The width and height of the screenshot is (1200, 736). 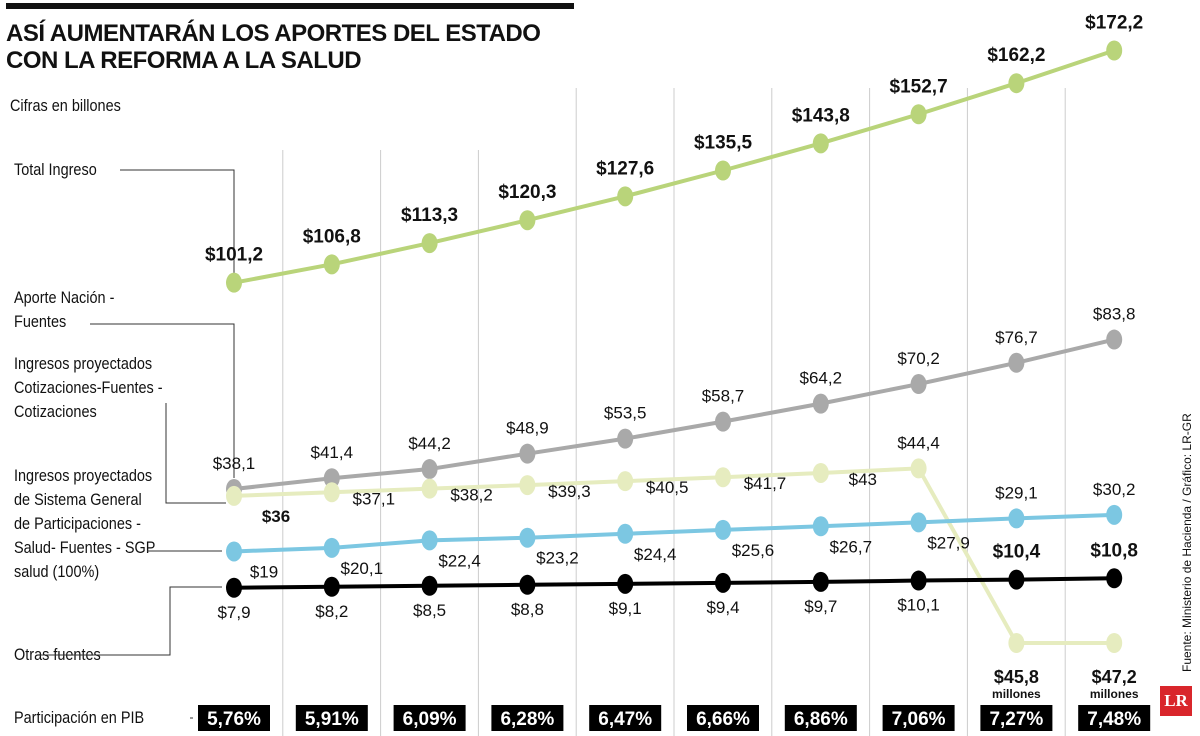 What do you see at coordinates (557, 558) in the screenshot?
I see `data-label: $23,2` at bounding box center [557, 558].